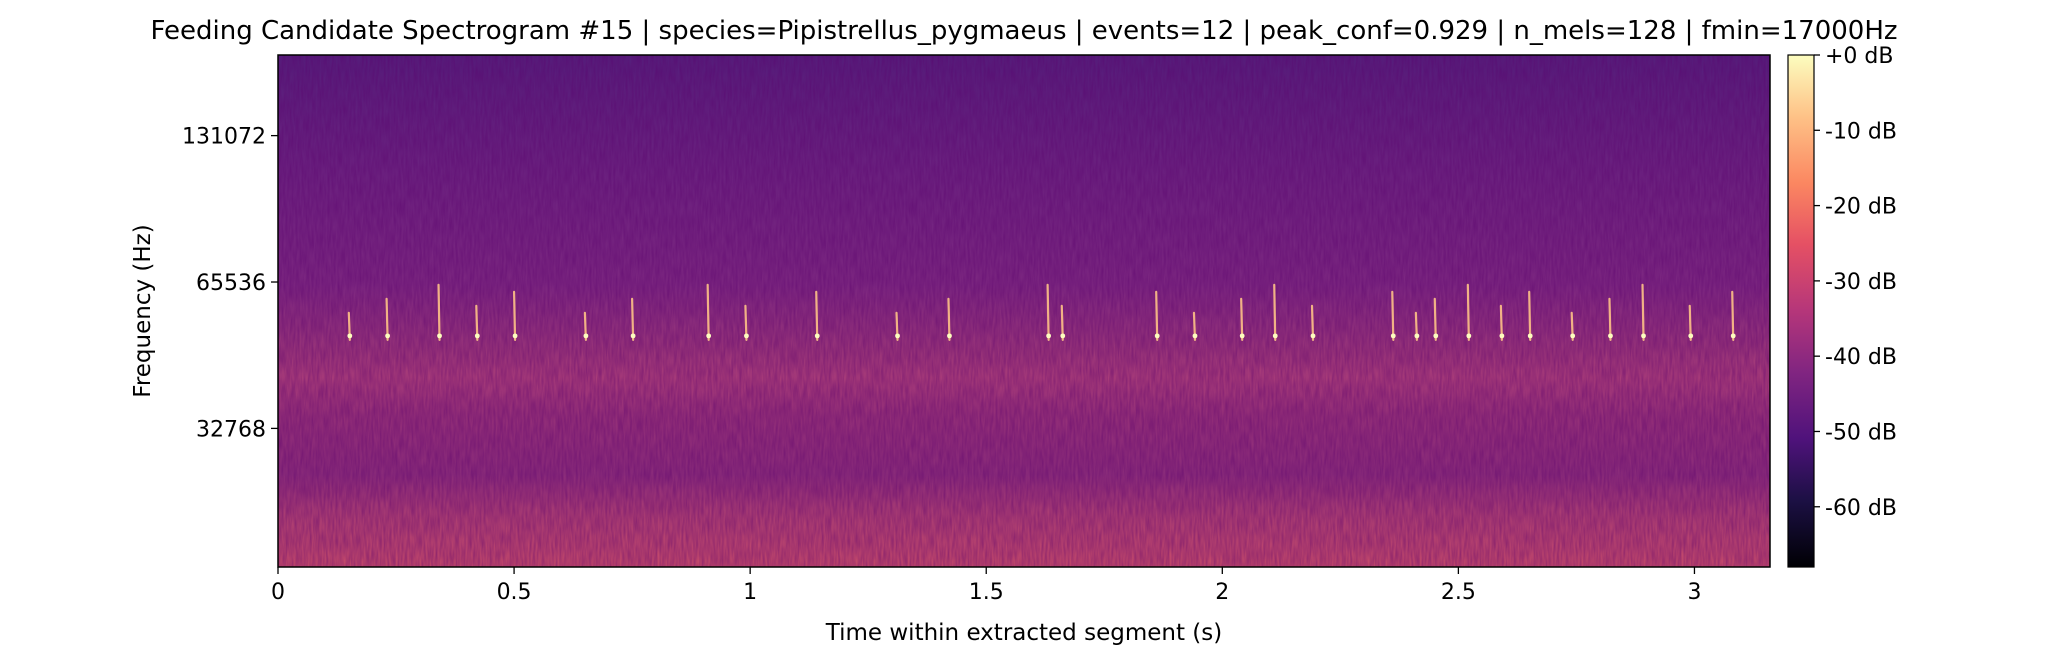 This screenshot has height=664, width=2048. Describe the element at coordinates (1694, 592) in the screenshot. I see `x-tick-label: 3` at that location.